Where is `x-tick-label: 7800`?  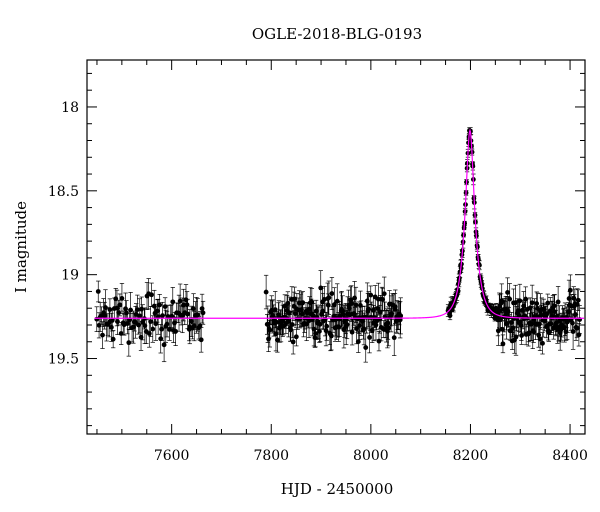 x-tick-label: 7800 is located at coordinates (271, 456).